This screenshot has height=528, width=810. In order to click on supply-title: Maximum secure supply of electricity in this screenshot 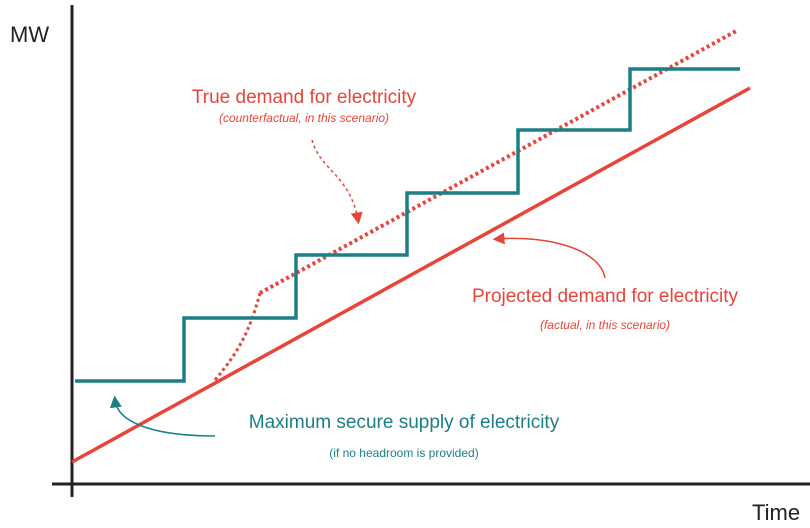, I will do `click(404, 422)`.